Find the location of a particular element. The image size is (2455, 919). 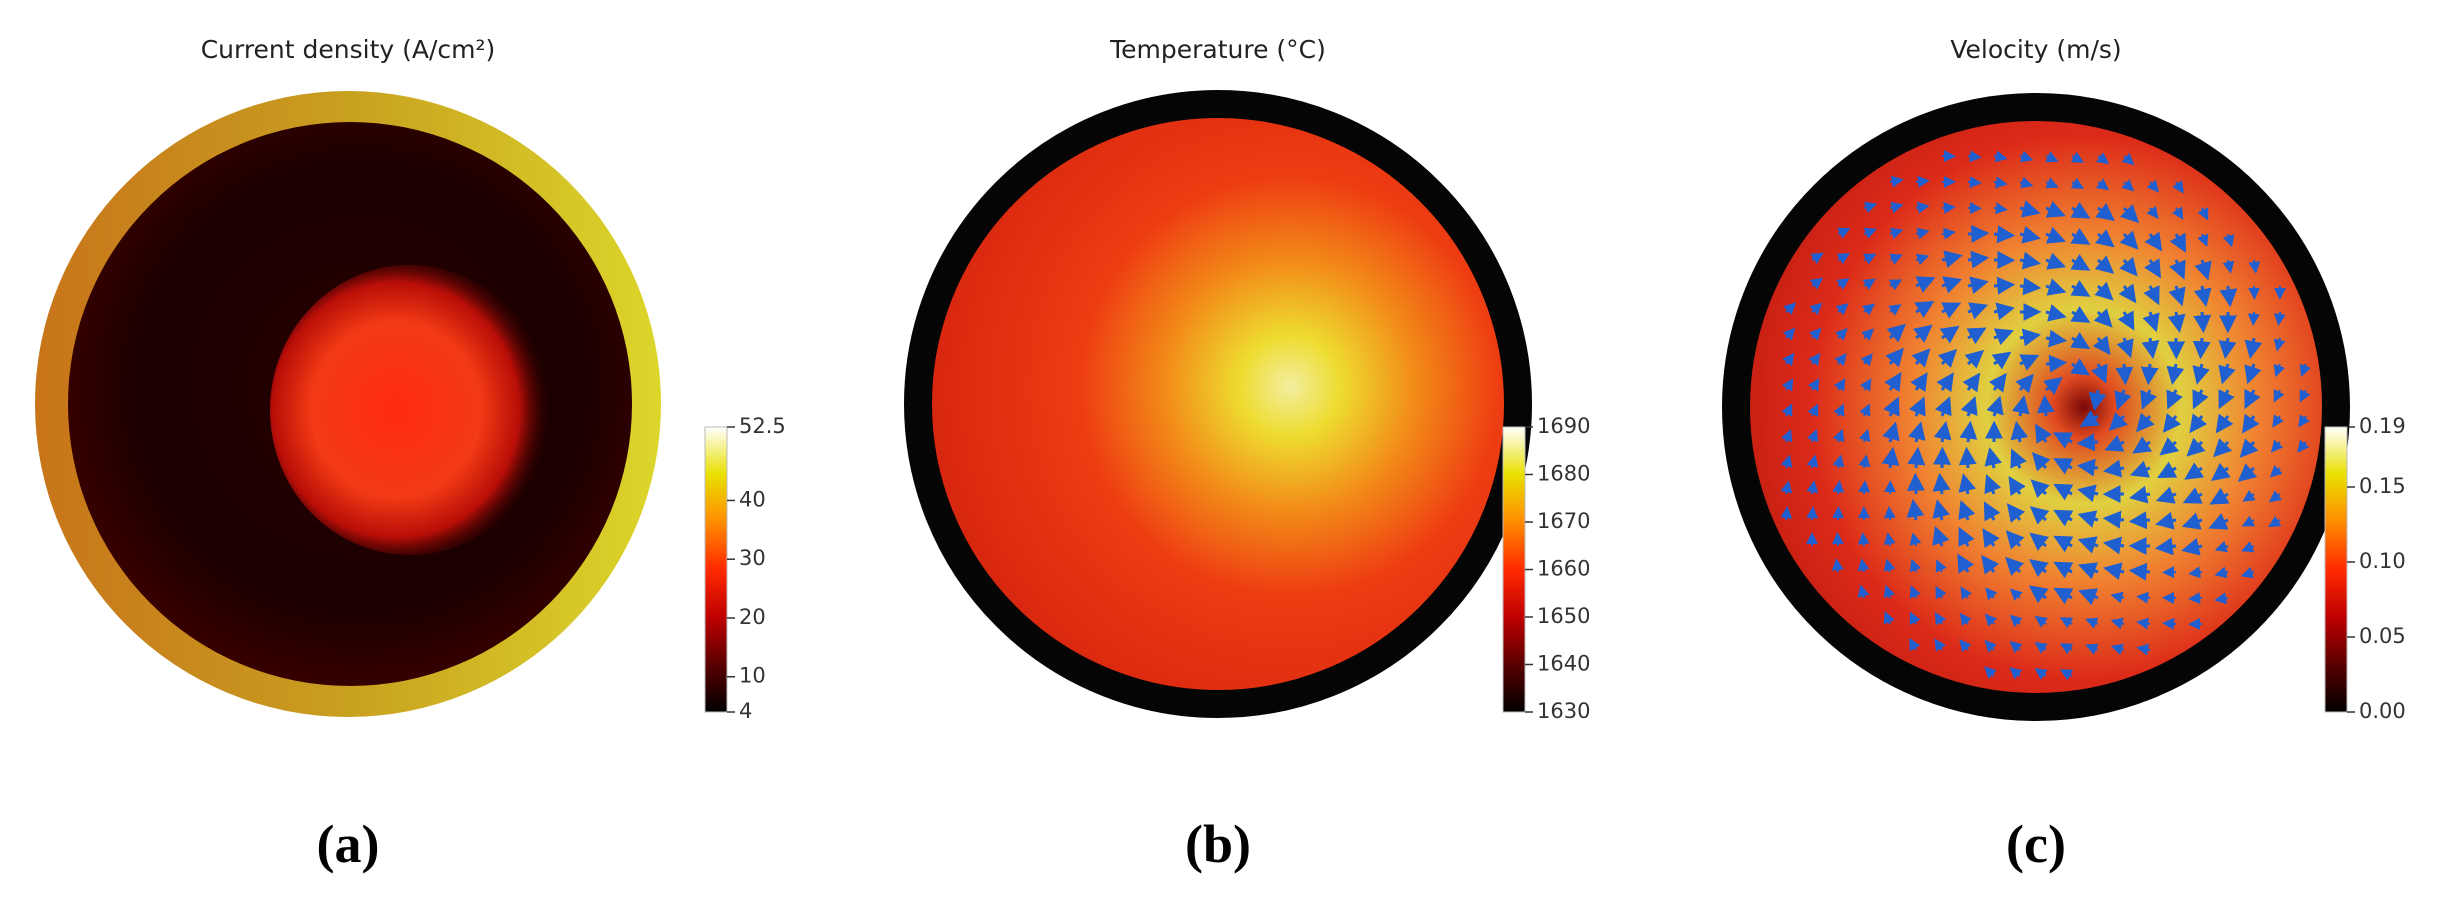

velocity-arrows is located at coordinates (2045, 415).